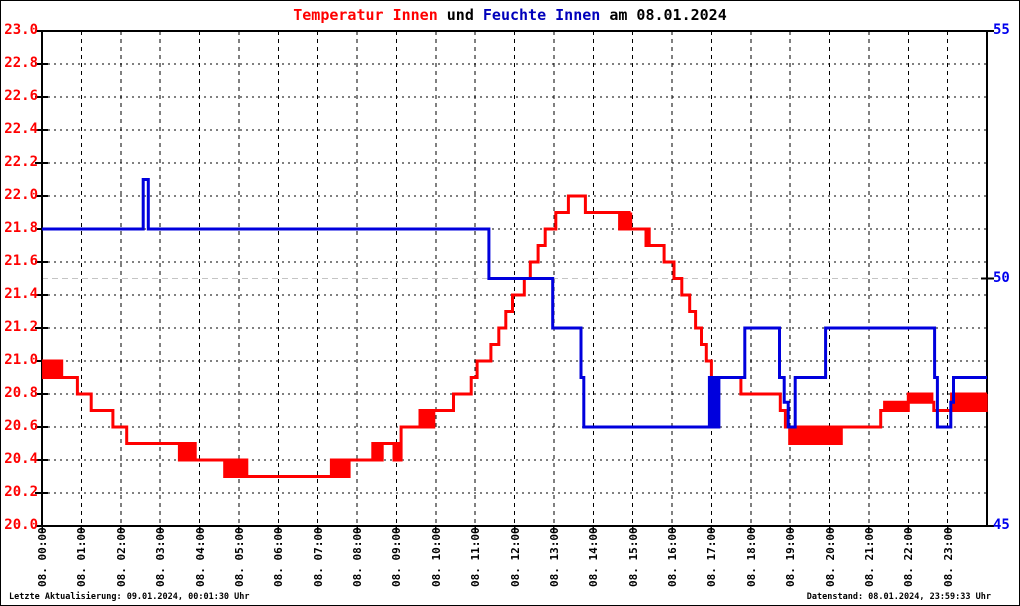 The height and width of the screenshot is (606, 1020). Describe the element at coordinates (909, 557) in the screenshot. I see `x-axis-tick-label: 08. 22:00` at that location.